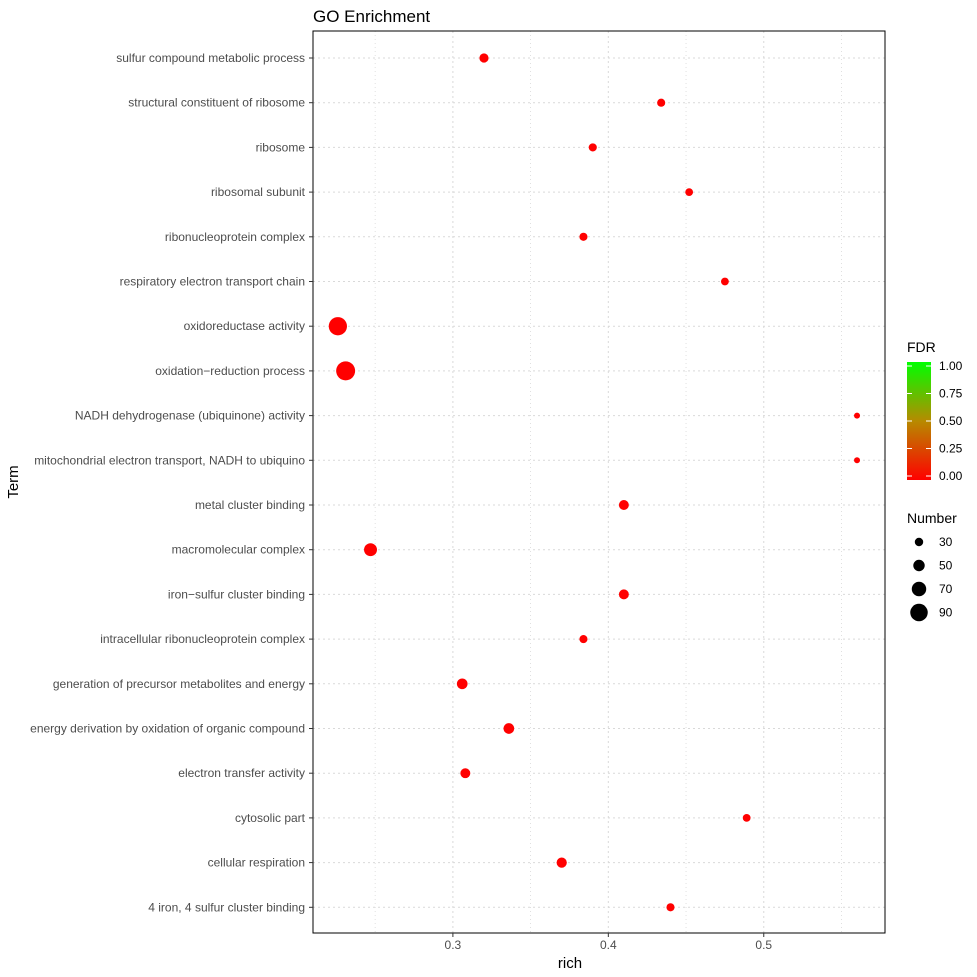  What do you see at coordinates (951, 476) in the screenshot?
I see `fdr-tick-label: 0.00` at bounding box center [951, 476].